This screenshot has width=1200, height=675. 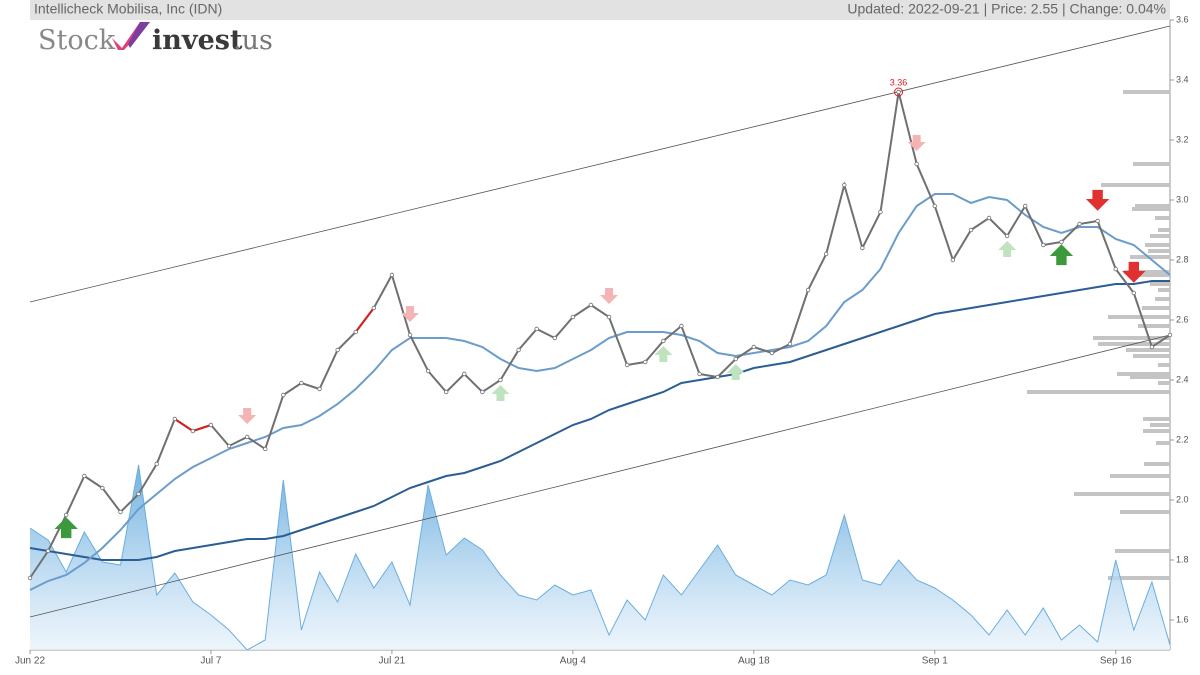 What do you see at coordinates (1182, 319) in the screenshot?
I see `y-tick-label: 2.6` at bounding box center [1182, 319].